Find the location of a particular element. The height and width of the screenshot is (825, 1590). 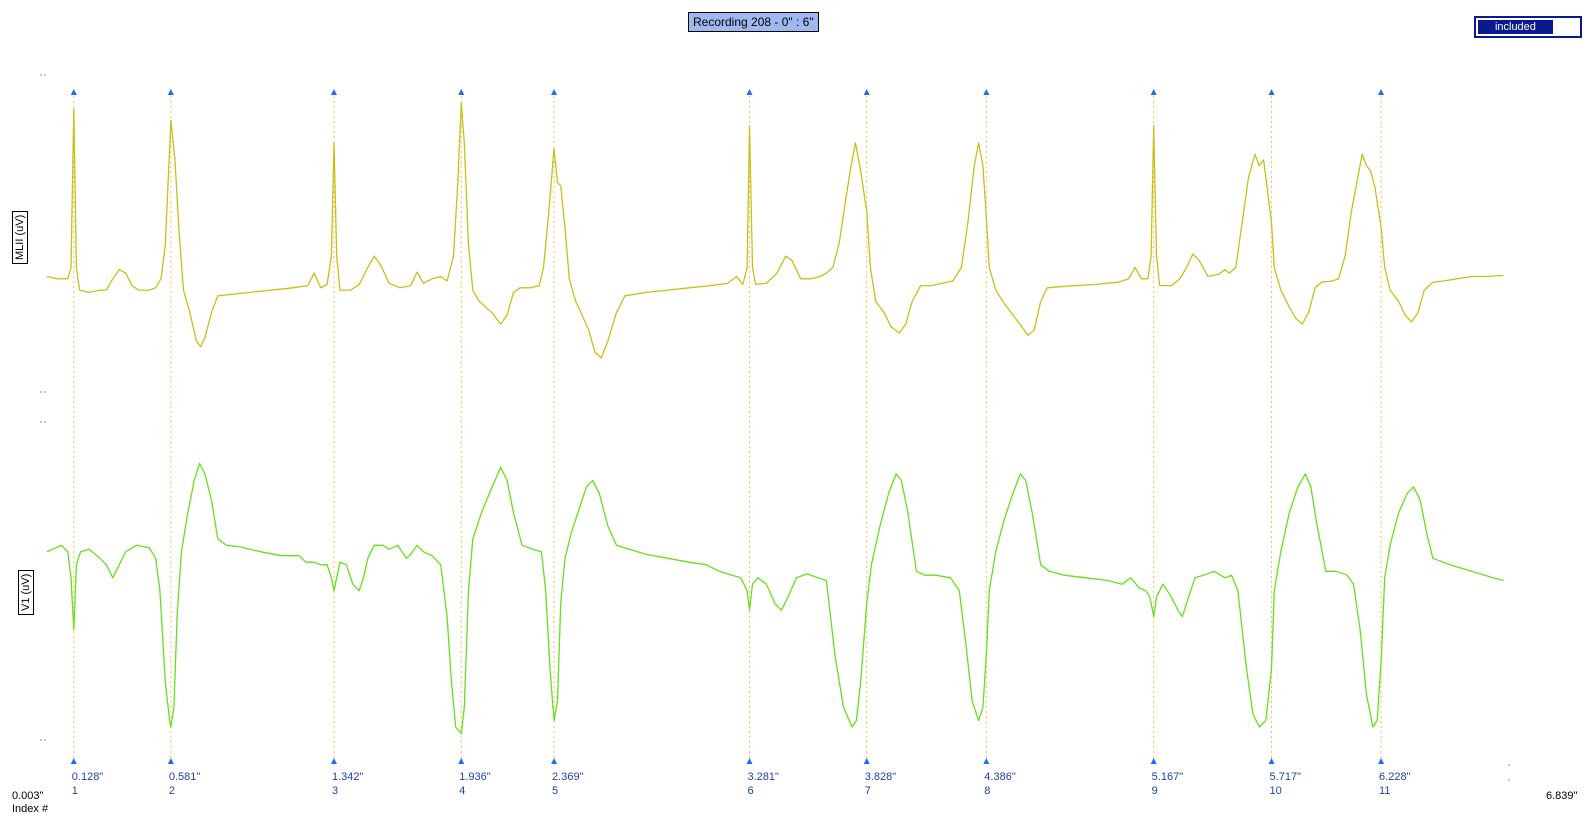

beat-time-label: 3.828" is located at coordinates (881, 777).